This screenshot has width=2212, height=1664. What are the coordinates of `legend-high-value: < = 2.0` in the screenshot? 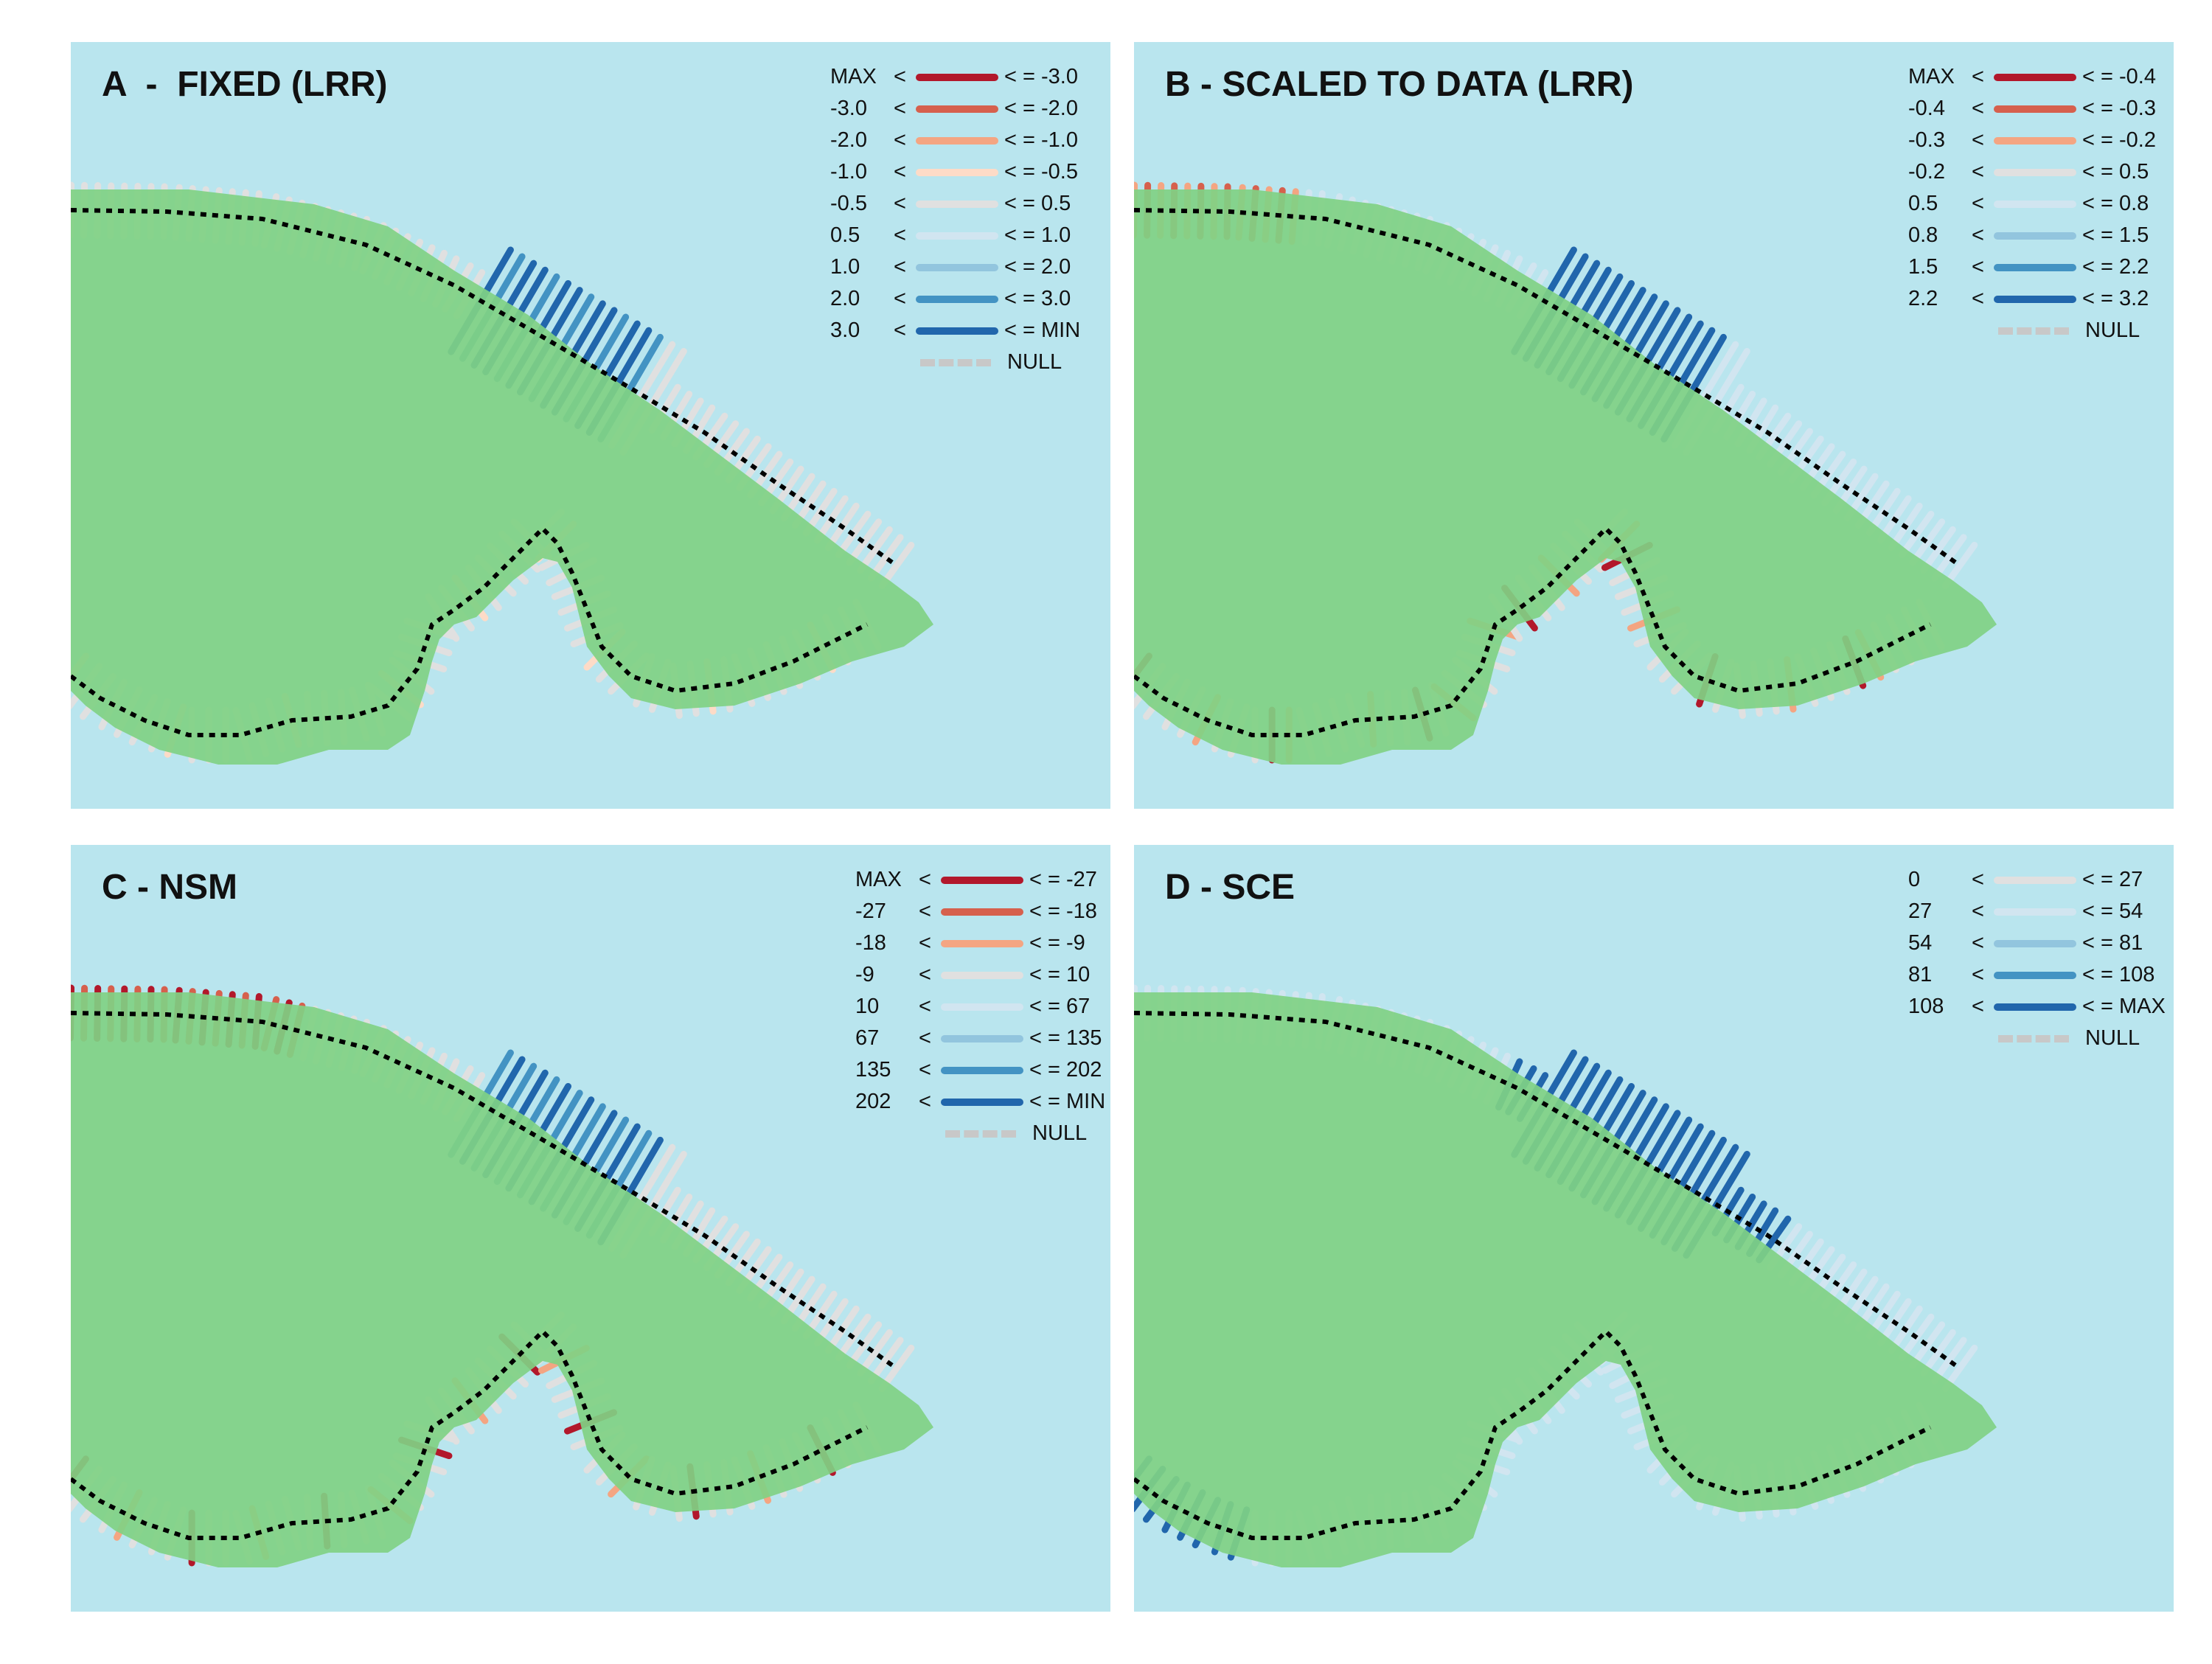 It's located at (1037, 267).